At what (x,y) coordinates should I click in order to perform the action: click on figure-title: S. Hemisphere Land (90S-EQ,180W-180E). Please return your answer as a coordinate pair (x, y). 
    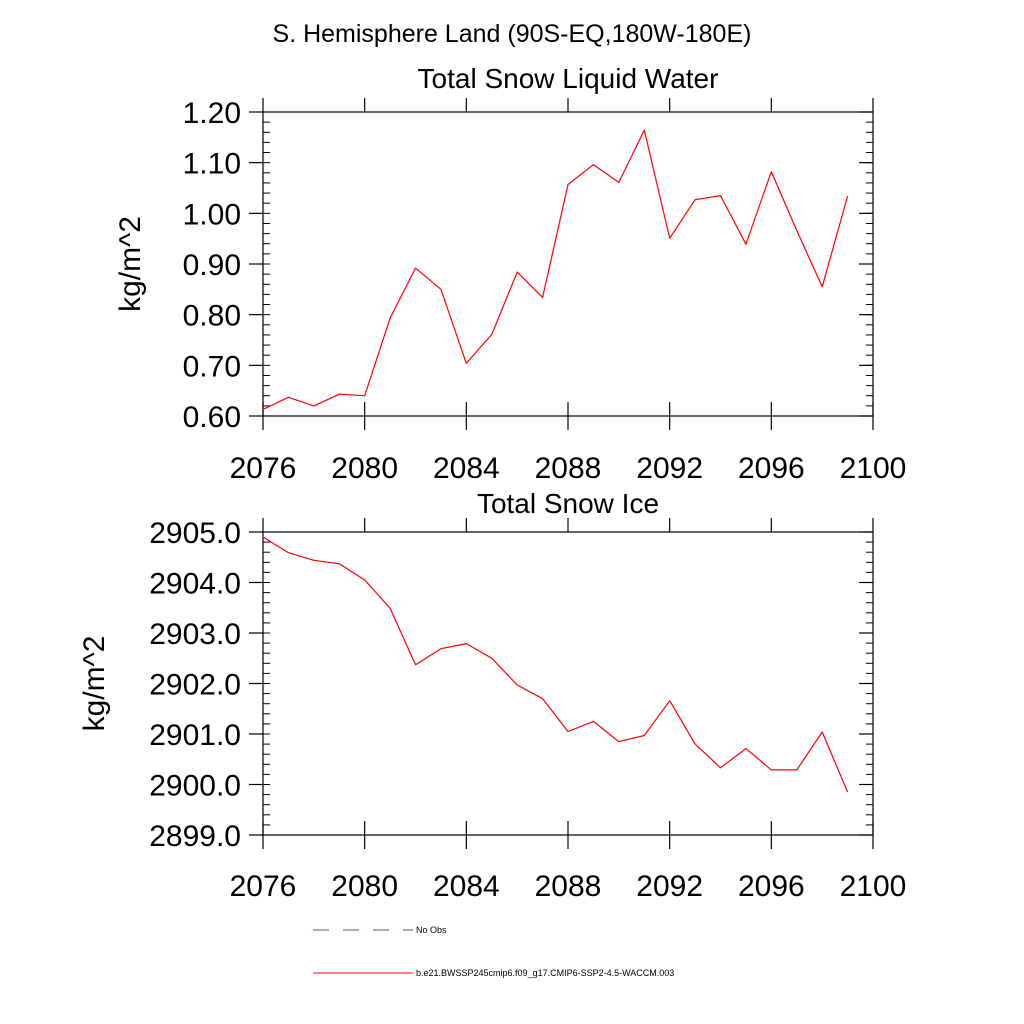
    Looking at the image, I should click on (512, 34).